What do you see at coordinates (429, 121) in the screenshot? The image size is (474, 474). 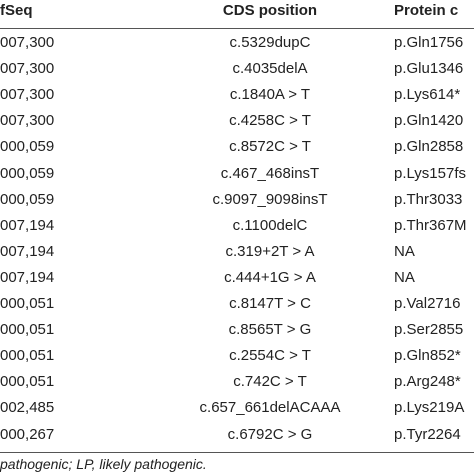 I see `table-cell: p.Gln1420` at bounding box center [429, 121].